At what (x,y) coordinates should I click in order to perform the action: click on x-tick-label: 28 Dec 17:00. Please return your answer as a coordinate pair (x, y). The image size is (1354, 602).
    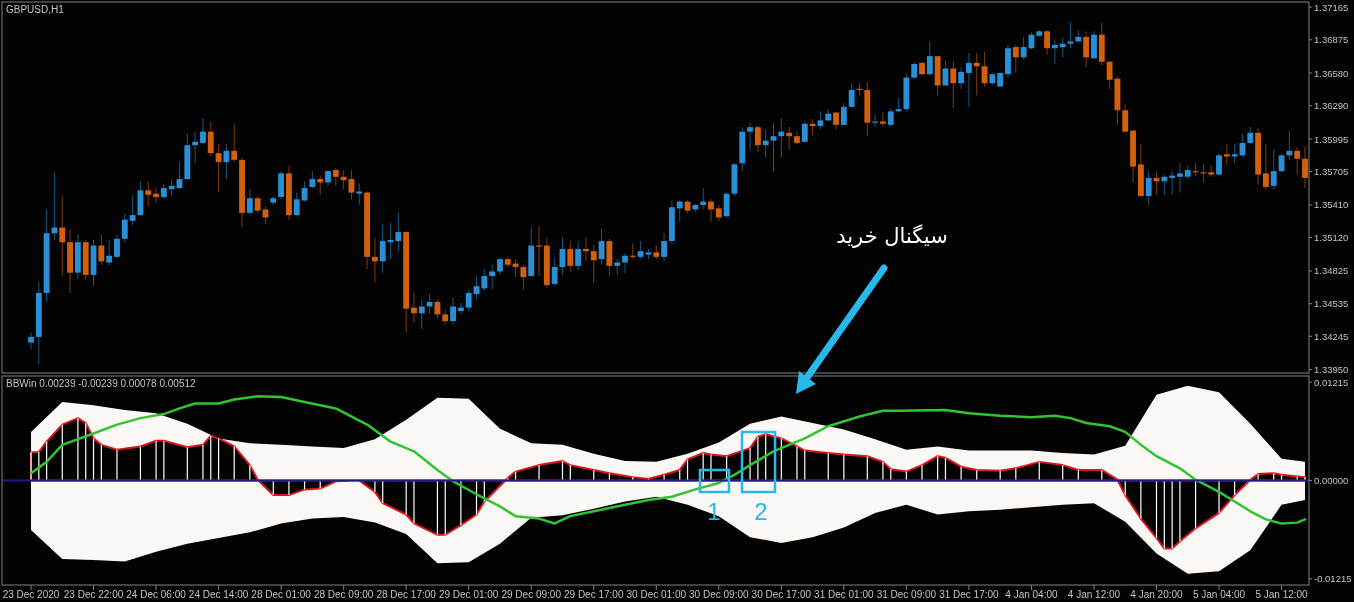
    Looking at the image, I should click on (406, 594).